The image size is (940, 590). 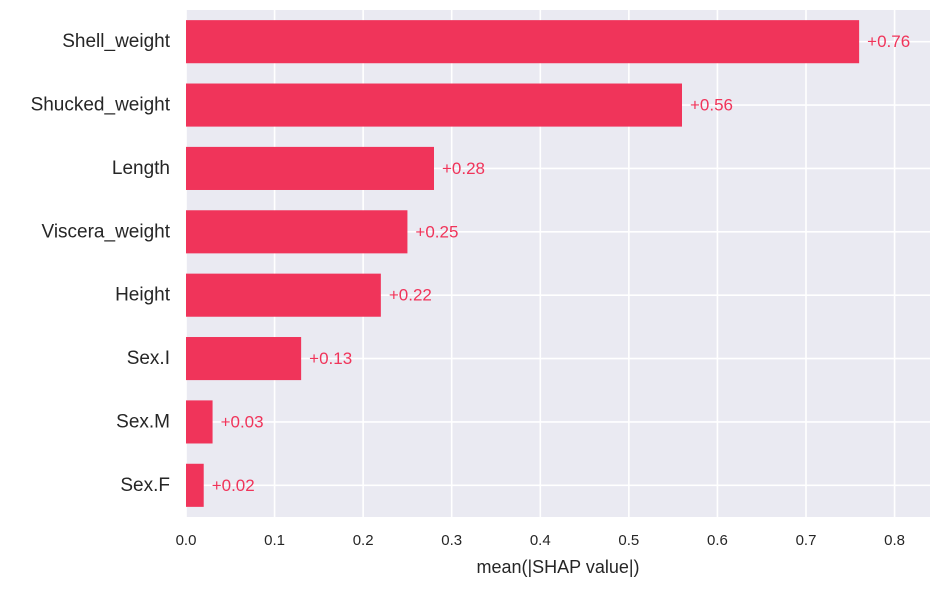 What do you see at coordinates (717, 540) in the screenshot?
I see `x-tick-label: 0.6` at bounding box center [717, 540].